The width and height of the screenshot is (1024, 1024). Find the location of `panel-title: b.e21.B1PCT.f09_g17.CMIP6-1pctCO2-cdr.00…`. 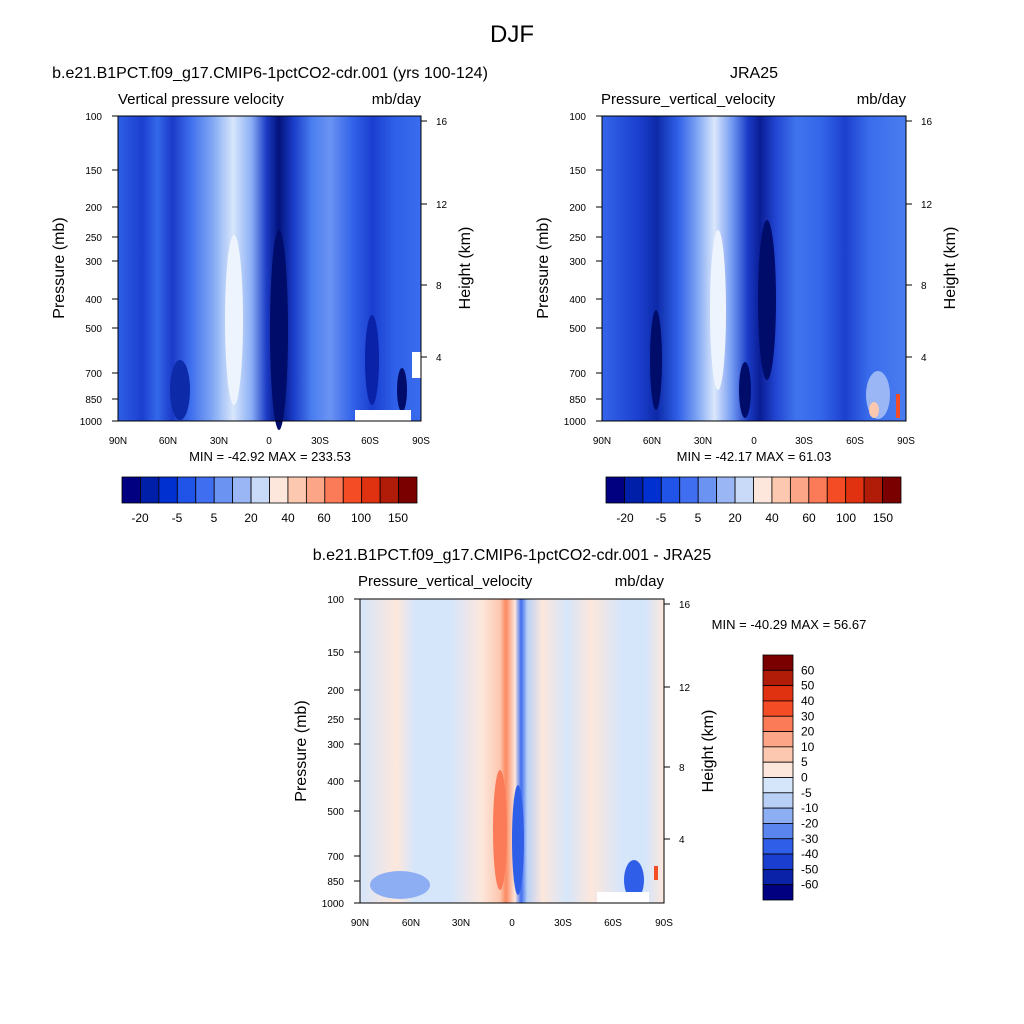

panel-title: b.e21.B1PCT.f09_g17.CMIP6-1pctCO2-cdr.00… is located at coordinates (270, 73).